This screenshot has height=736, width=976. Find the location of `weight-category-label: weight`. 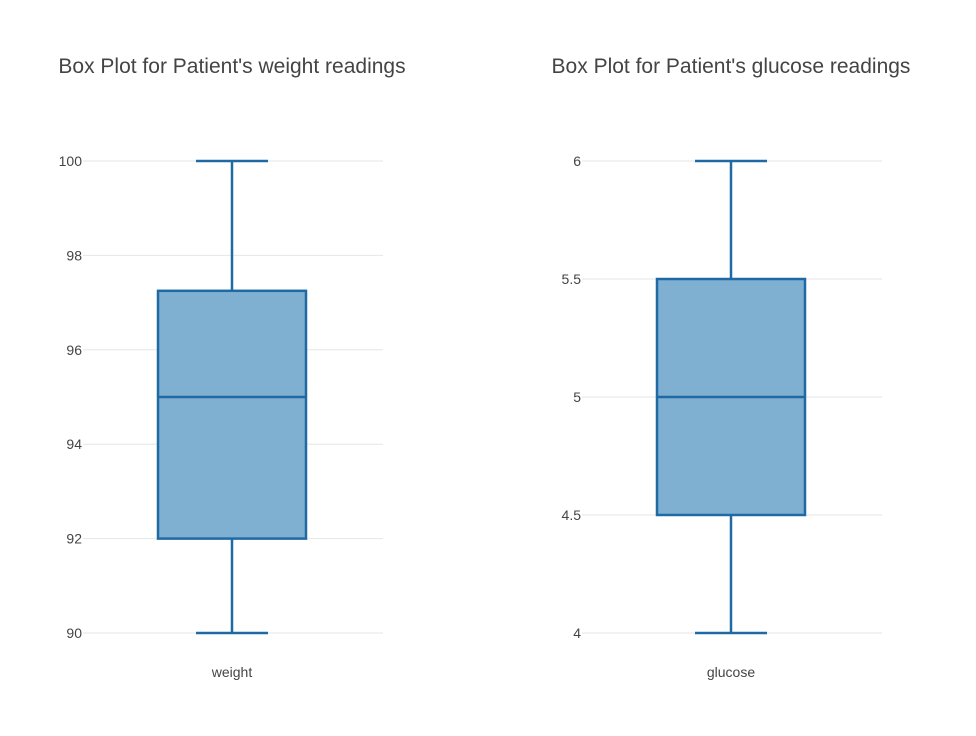

weight-category-label: weight is located at coordinates (232, 672).